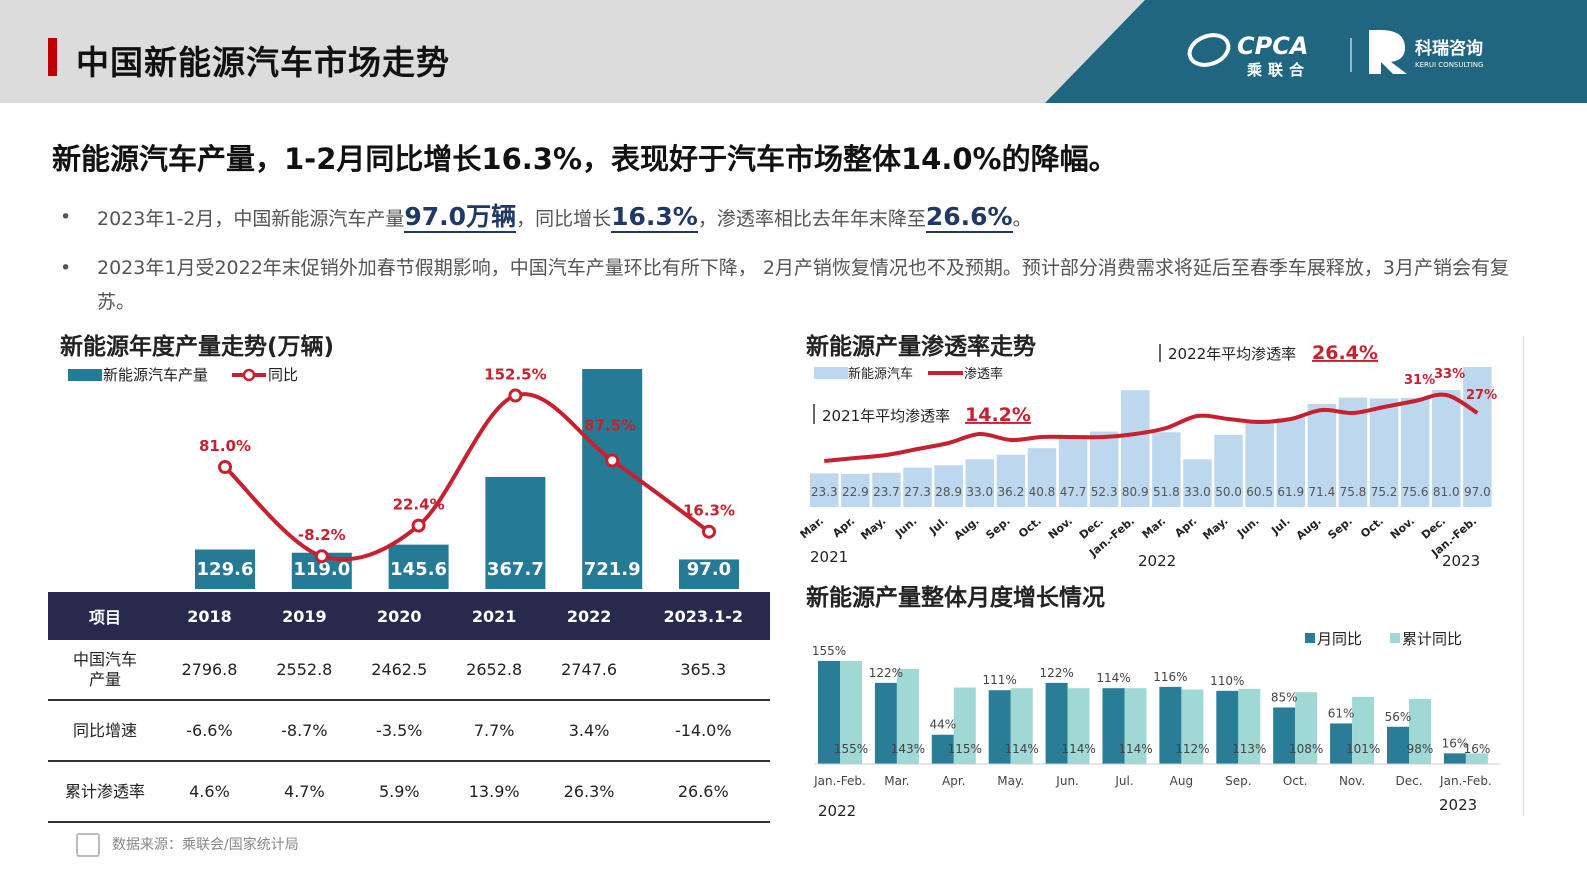 Image resolution: width=1587 pixels, height=893 pixels. I want to click on bar-month-label: 122%, so click(886, 673).